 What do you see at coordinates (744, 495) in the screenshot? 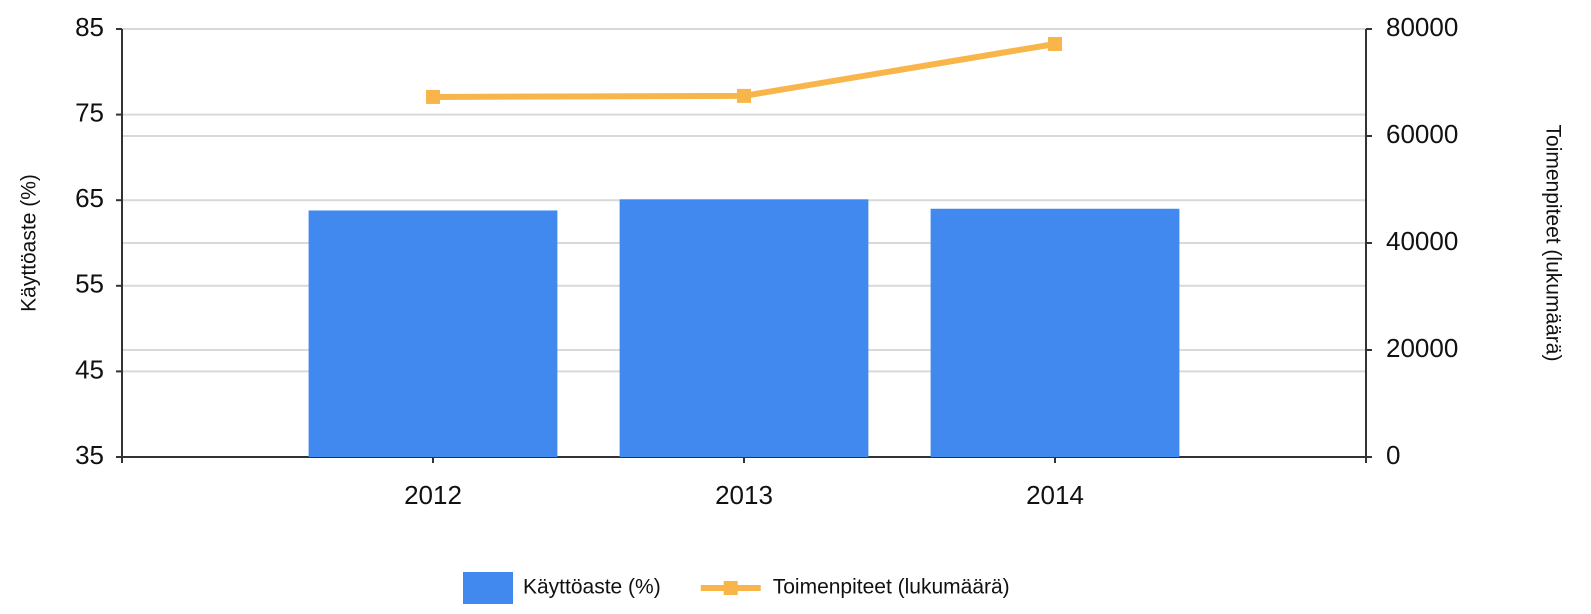
I see `x-tick-label: 2013` at bounding box center [744, 495].